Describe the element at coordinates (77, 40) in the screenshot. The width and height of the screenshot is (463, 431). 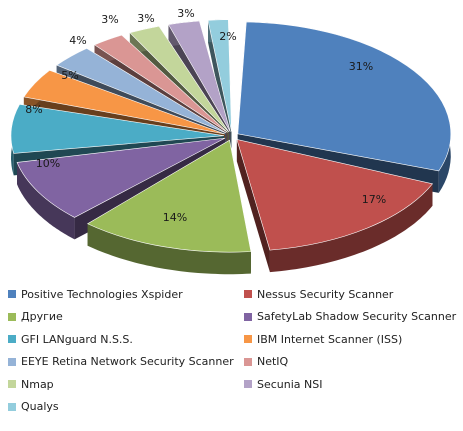
I see `pie-data-label-6: 4%` at that location.